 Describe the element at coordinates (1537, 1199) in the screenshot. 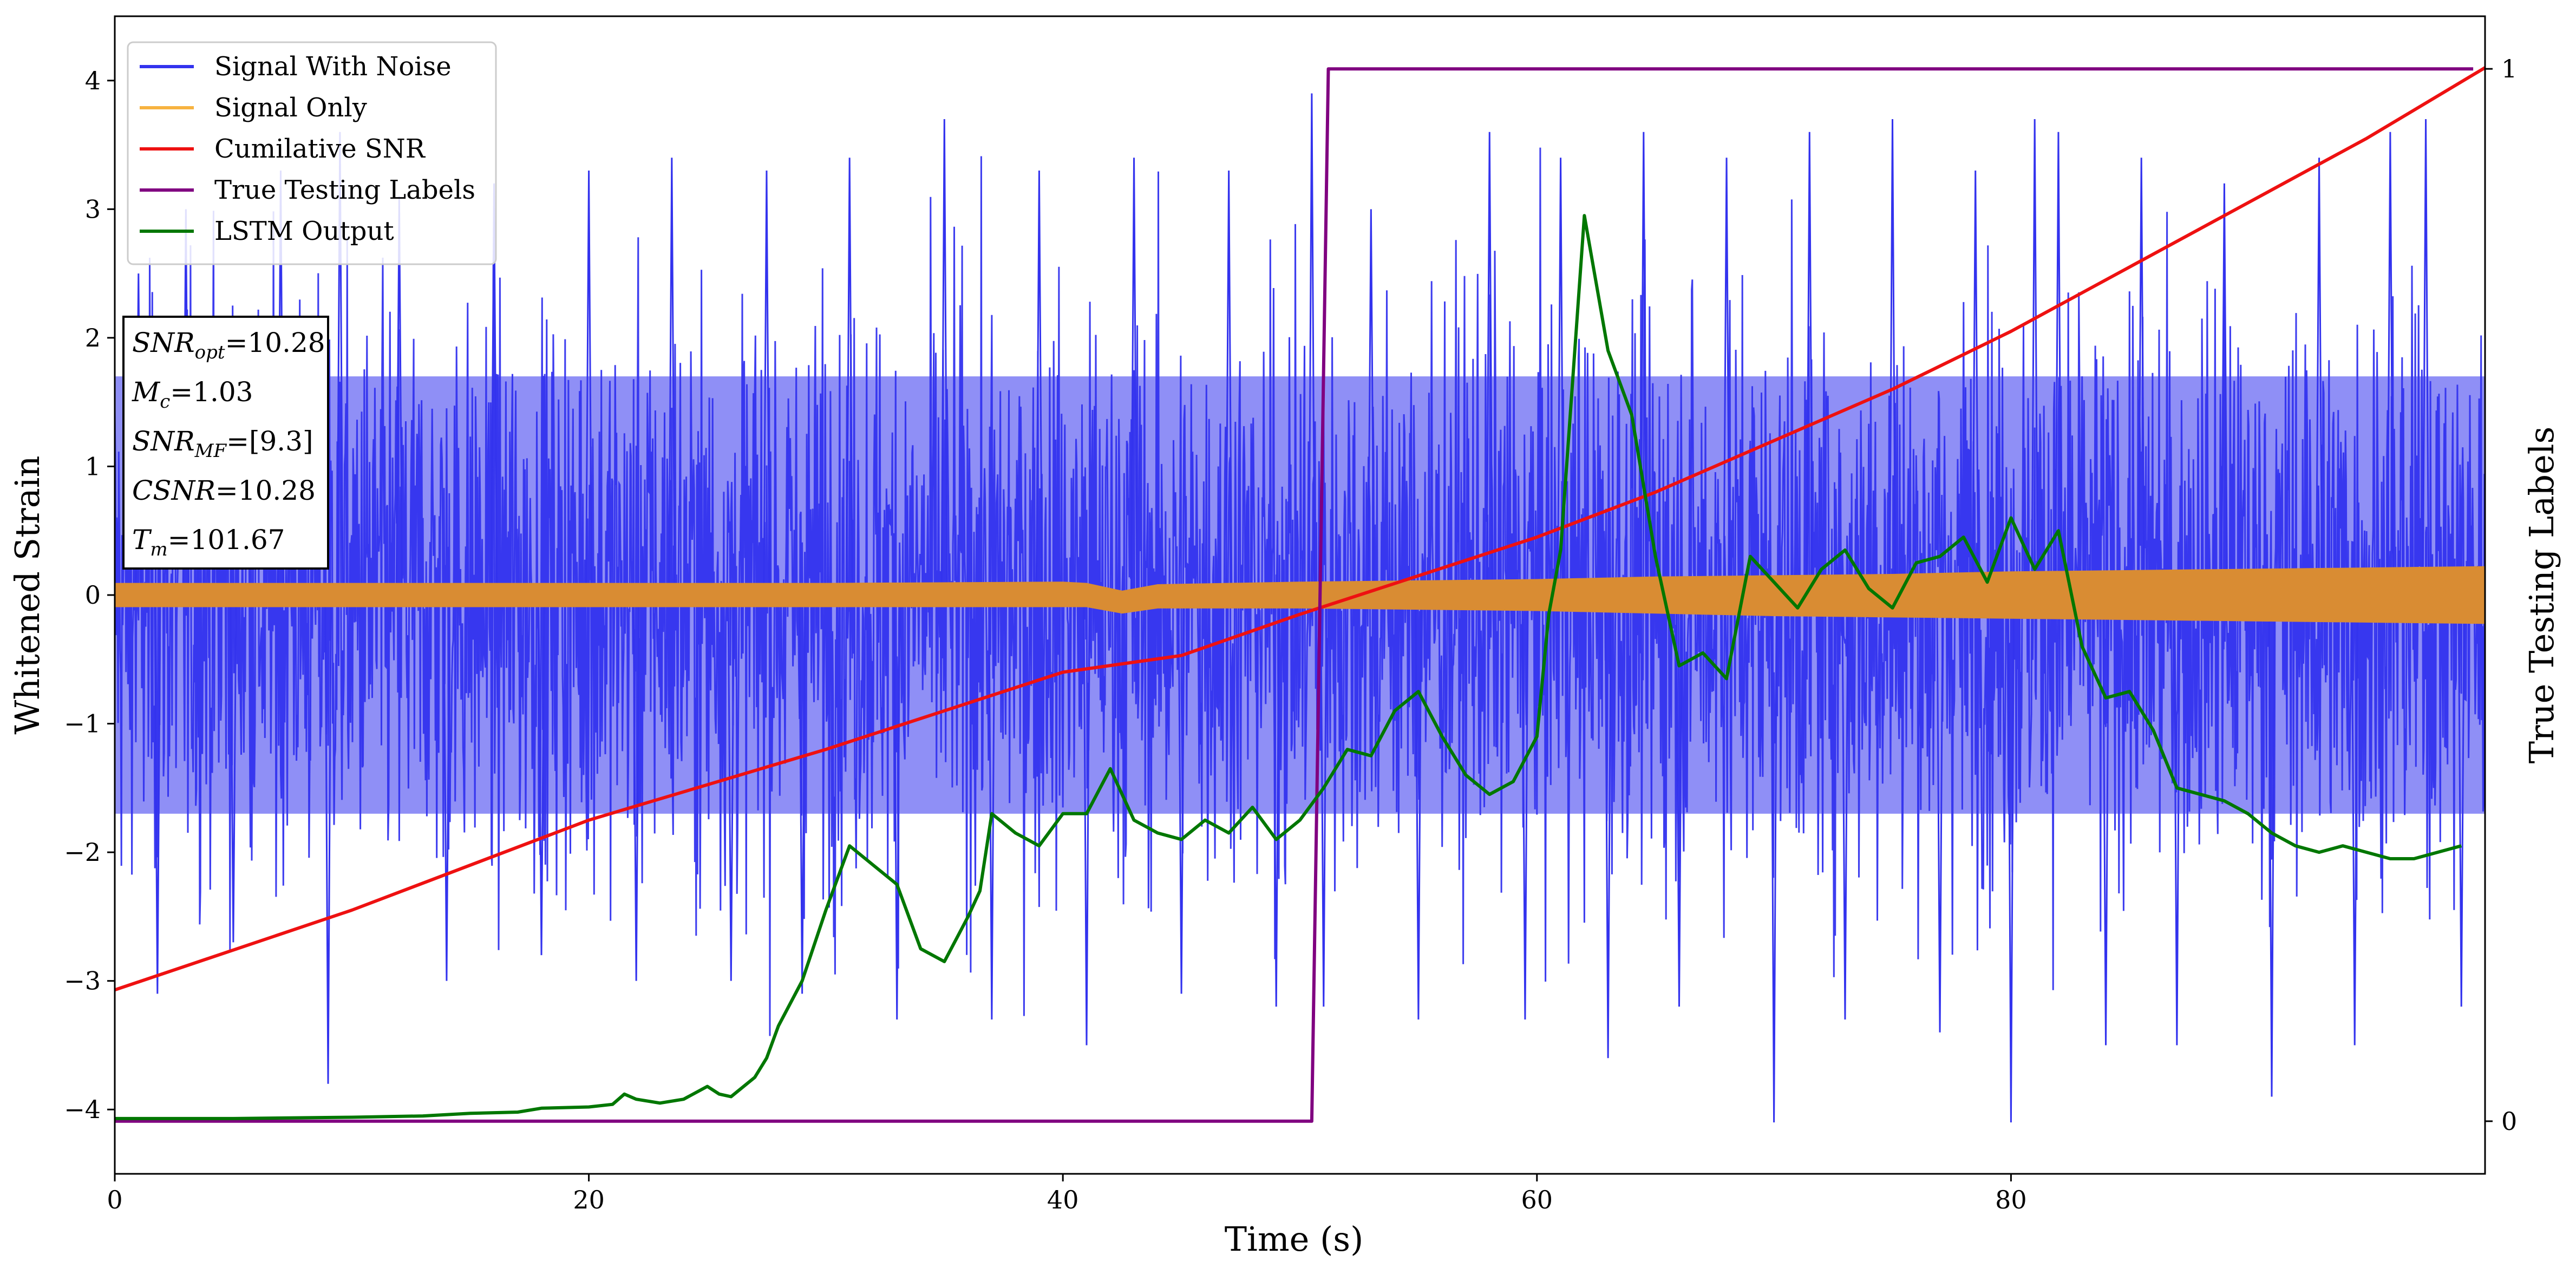

I see `x-tick-label: 60` at that location.